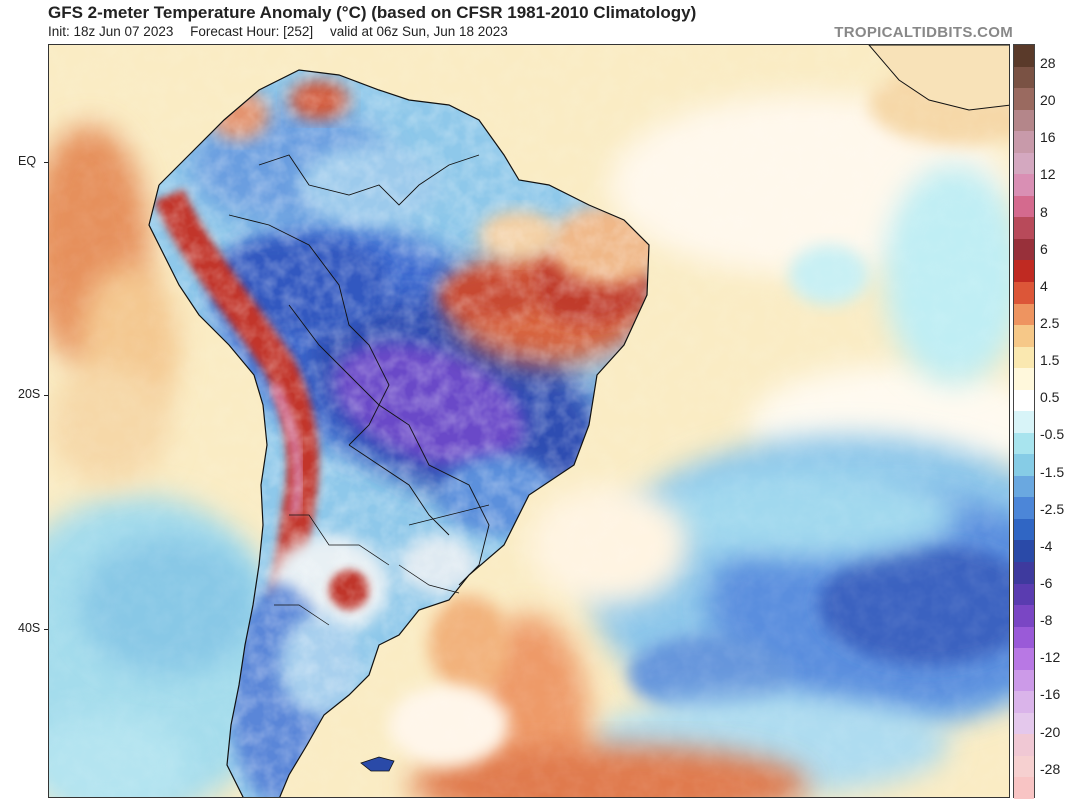 The width and height of the screenshot is (1080, 799). Describe the element at coordinates (418, 31) in the screenshot. I see `valid-time: valid at 06z Sun, Jun 18 2023` at that location.